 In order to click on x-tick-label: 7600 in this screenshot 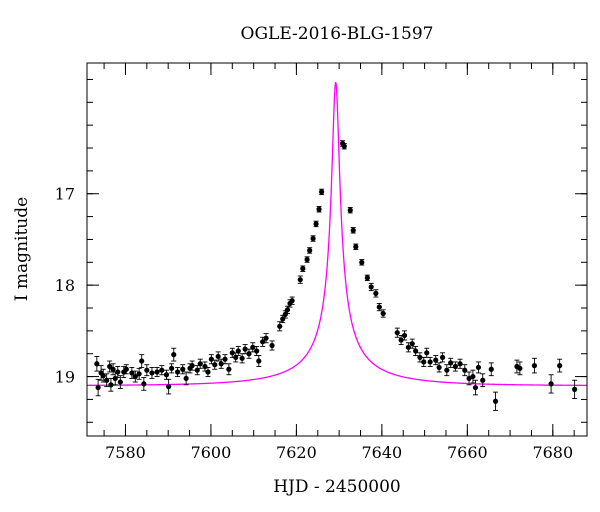, I will do `click(211, 452)`.